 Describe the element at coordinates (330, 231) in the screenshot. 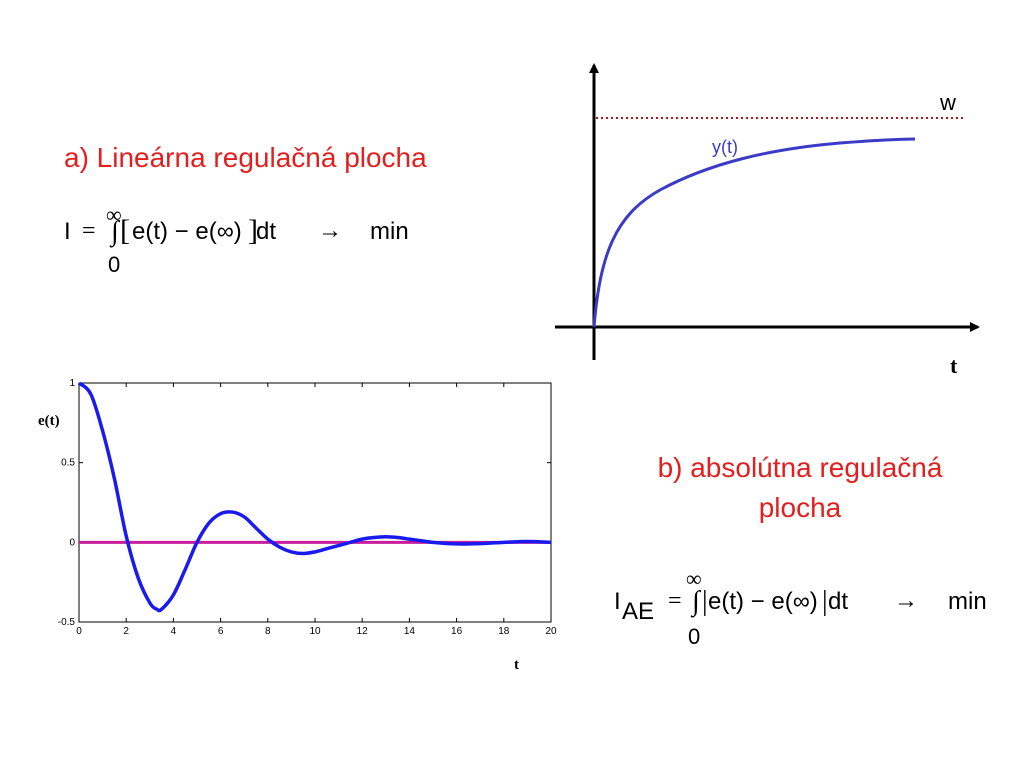

I see `formula-a-arrow: →` at that location.